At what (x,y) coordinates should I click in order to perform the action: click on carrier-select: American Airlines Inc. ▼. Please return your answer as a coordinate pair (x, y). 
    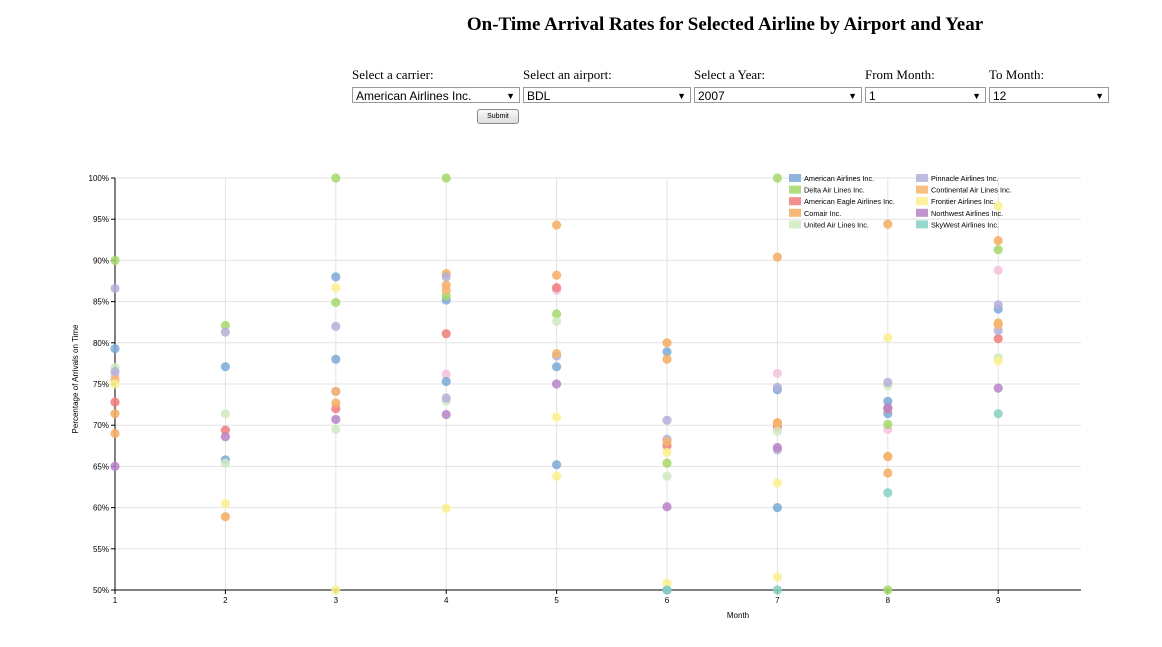
    Looking at the image, I should click on (436, 95).